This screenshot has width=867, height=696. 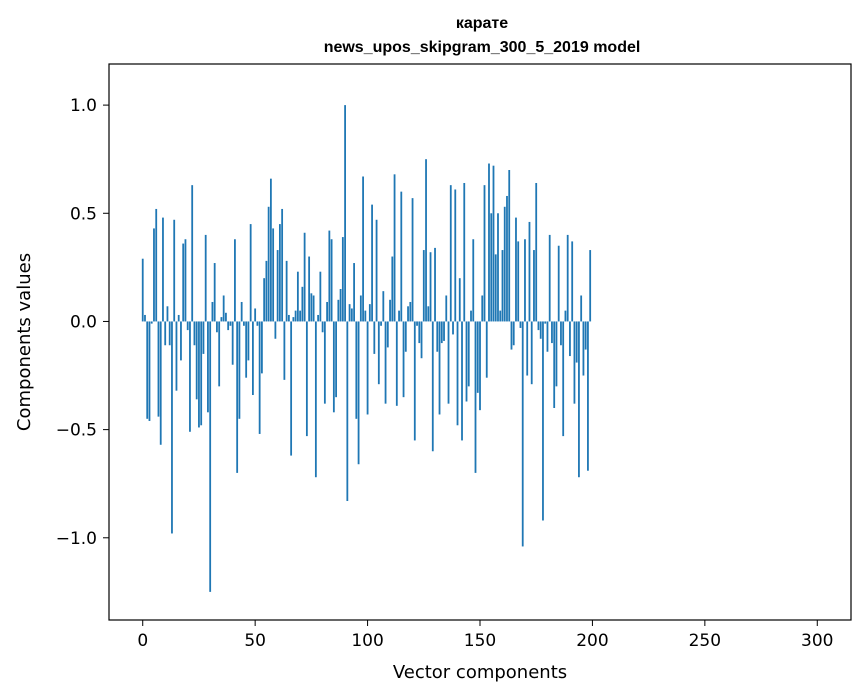 I want to click on y-tick-label: −0.5, so click(x=76, y=431).